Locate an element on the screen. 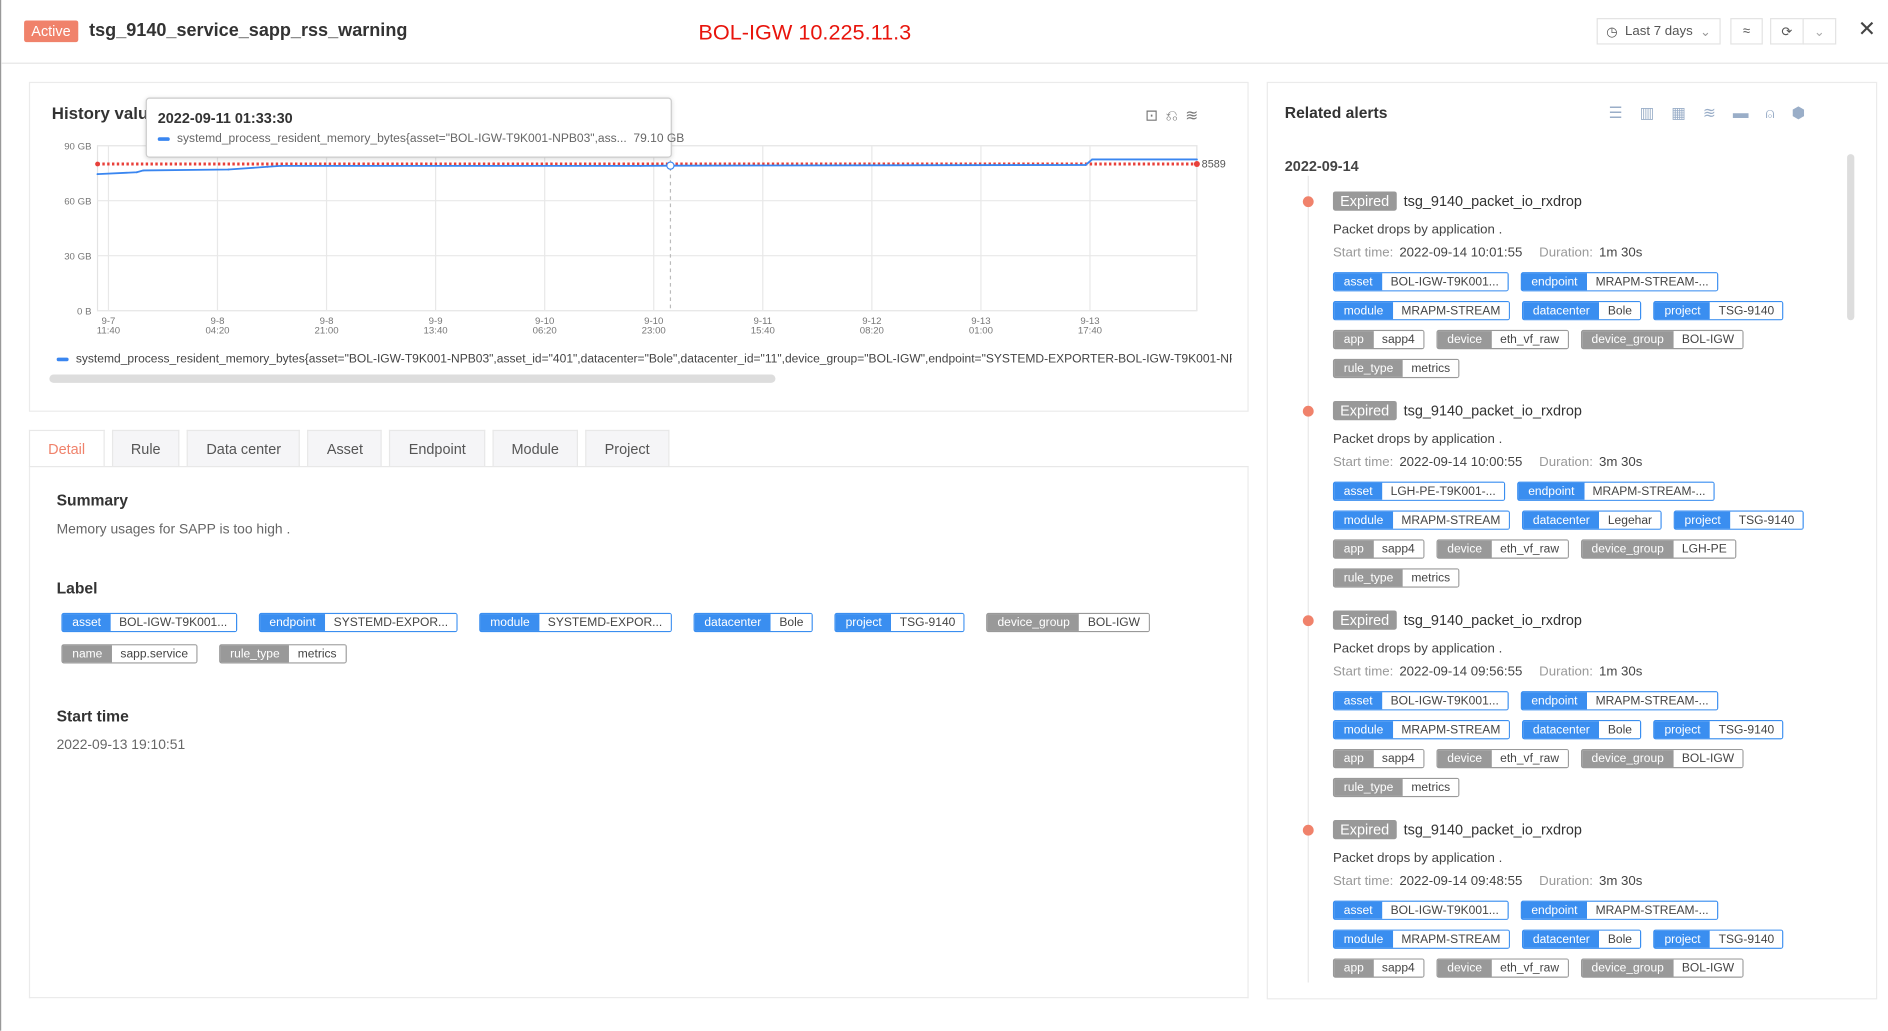 This screenshot has width=1888, height=1031. legend-scrollbar is located at coordinates (412, 378).